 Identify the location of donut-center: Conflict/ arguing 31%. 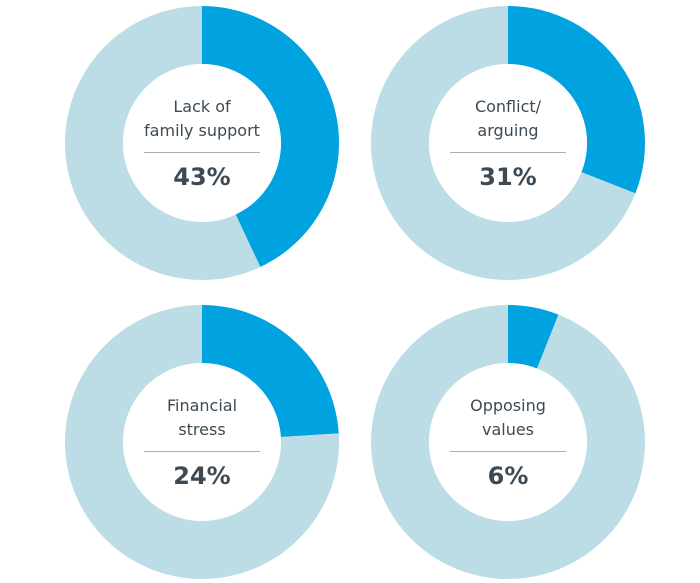
(508, 143).